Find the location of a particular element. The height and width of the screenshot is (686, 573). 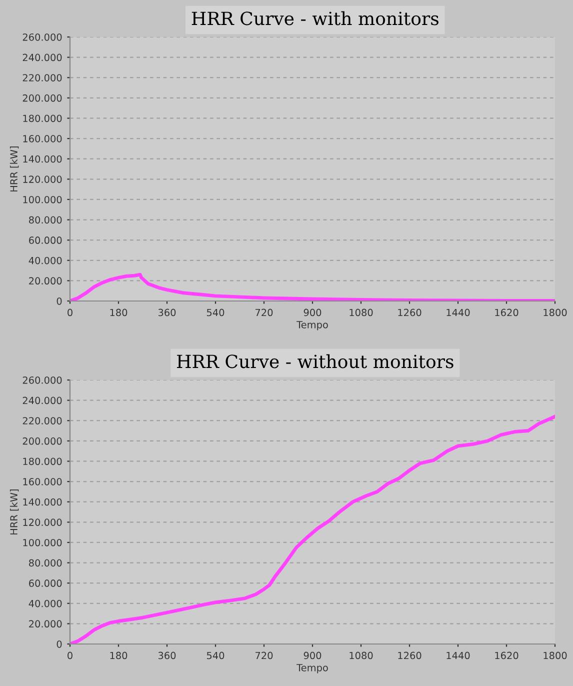

chart-title: HRR Curve - with monitors is located at coordinates (315, 18).